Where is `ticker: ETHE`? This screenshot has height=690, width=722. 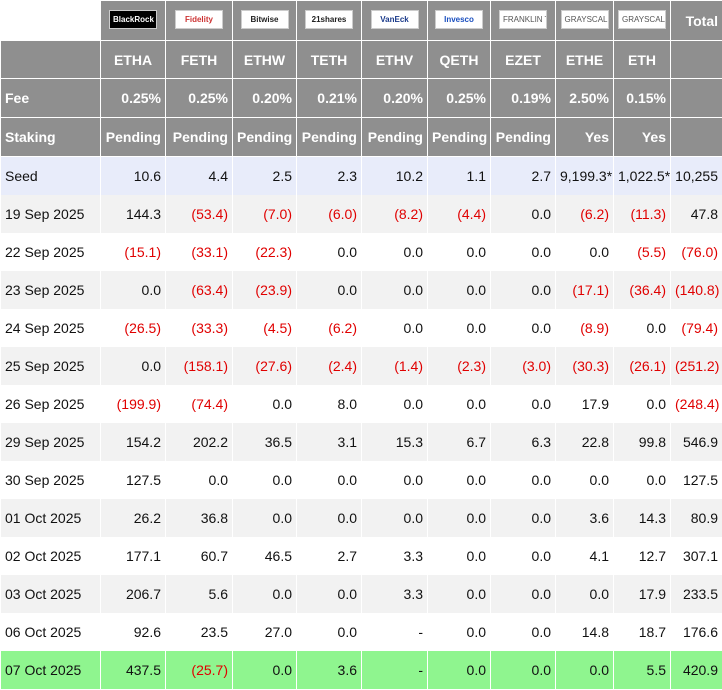 ticker: ETHE is located at coordinates (584, 59).